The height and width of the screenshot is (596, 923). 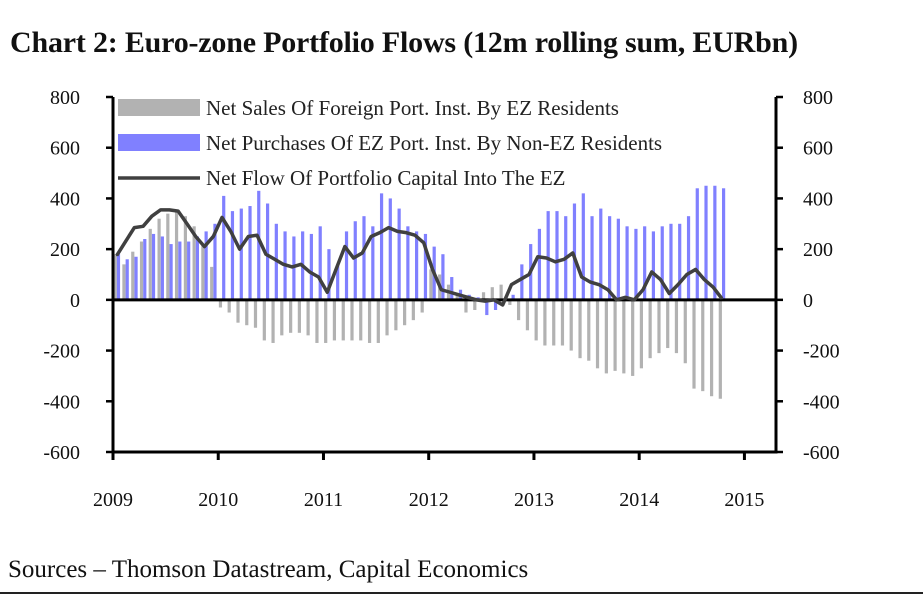 What do you see at coordinates (218, 500) in the screenshot?
I see `x-tick-label: 2010` at bounding box center [218, 500].